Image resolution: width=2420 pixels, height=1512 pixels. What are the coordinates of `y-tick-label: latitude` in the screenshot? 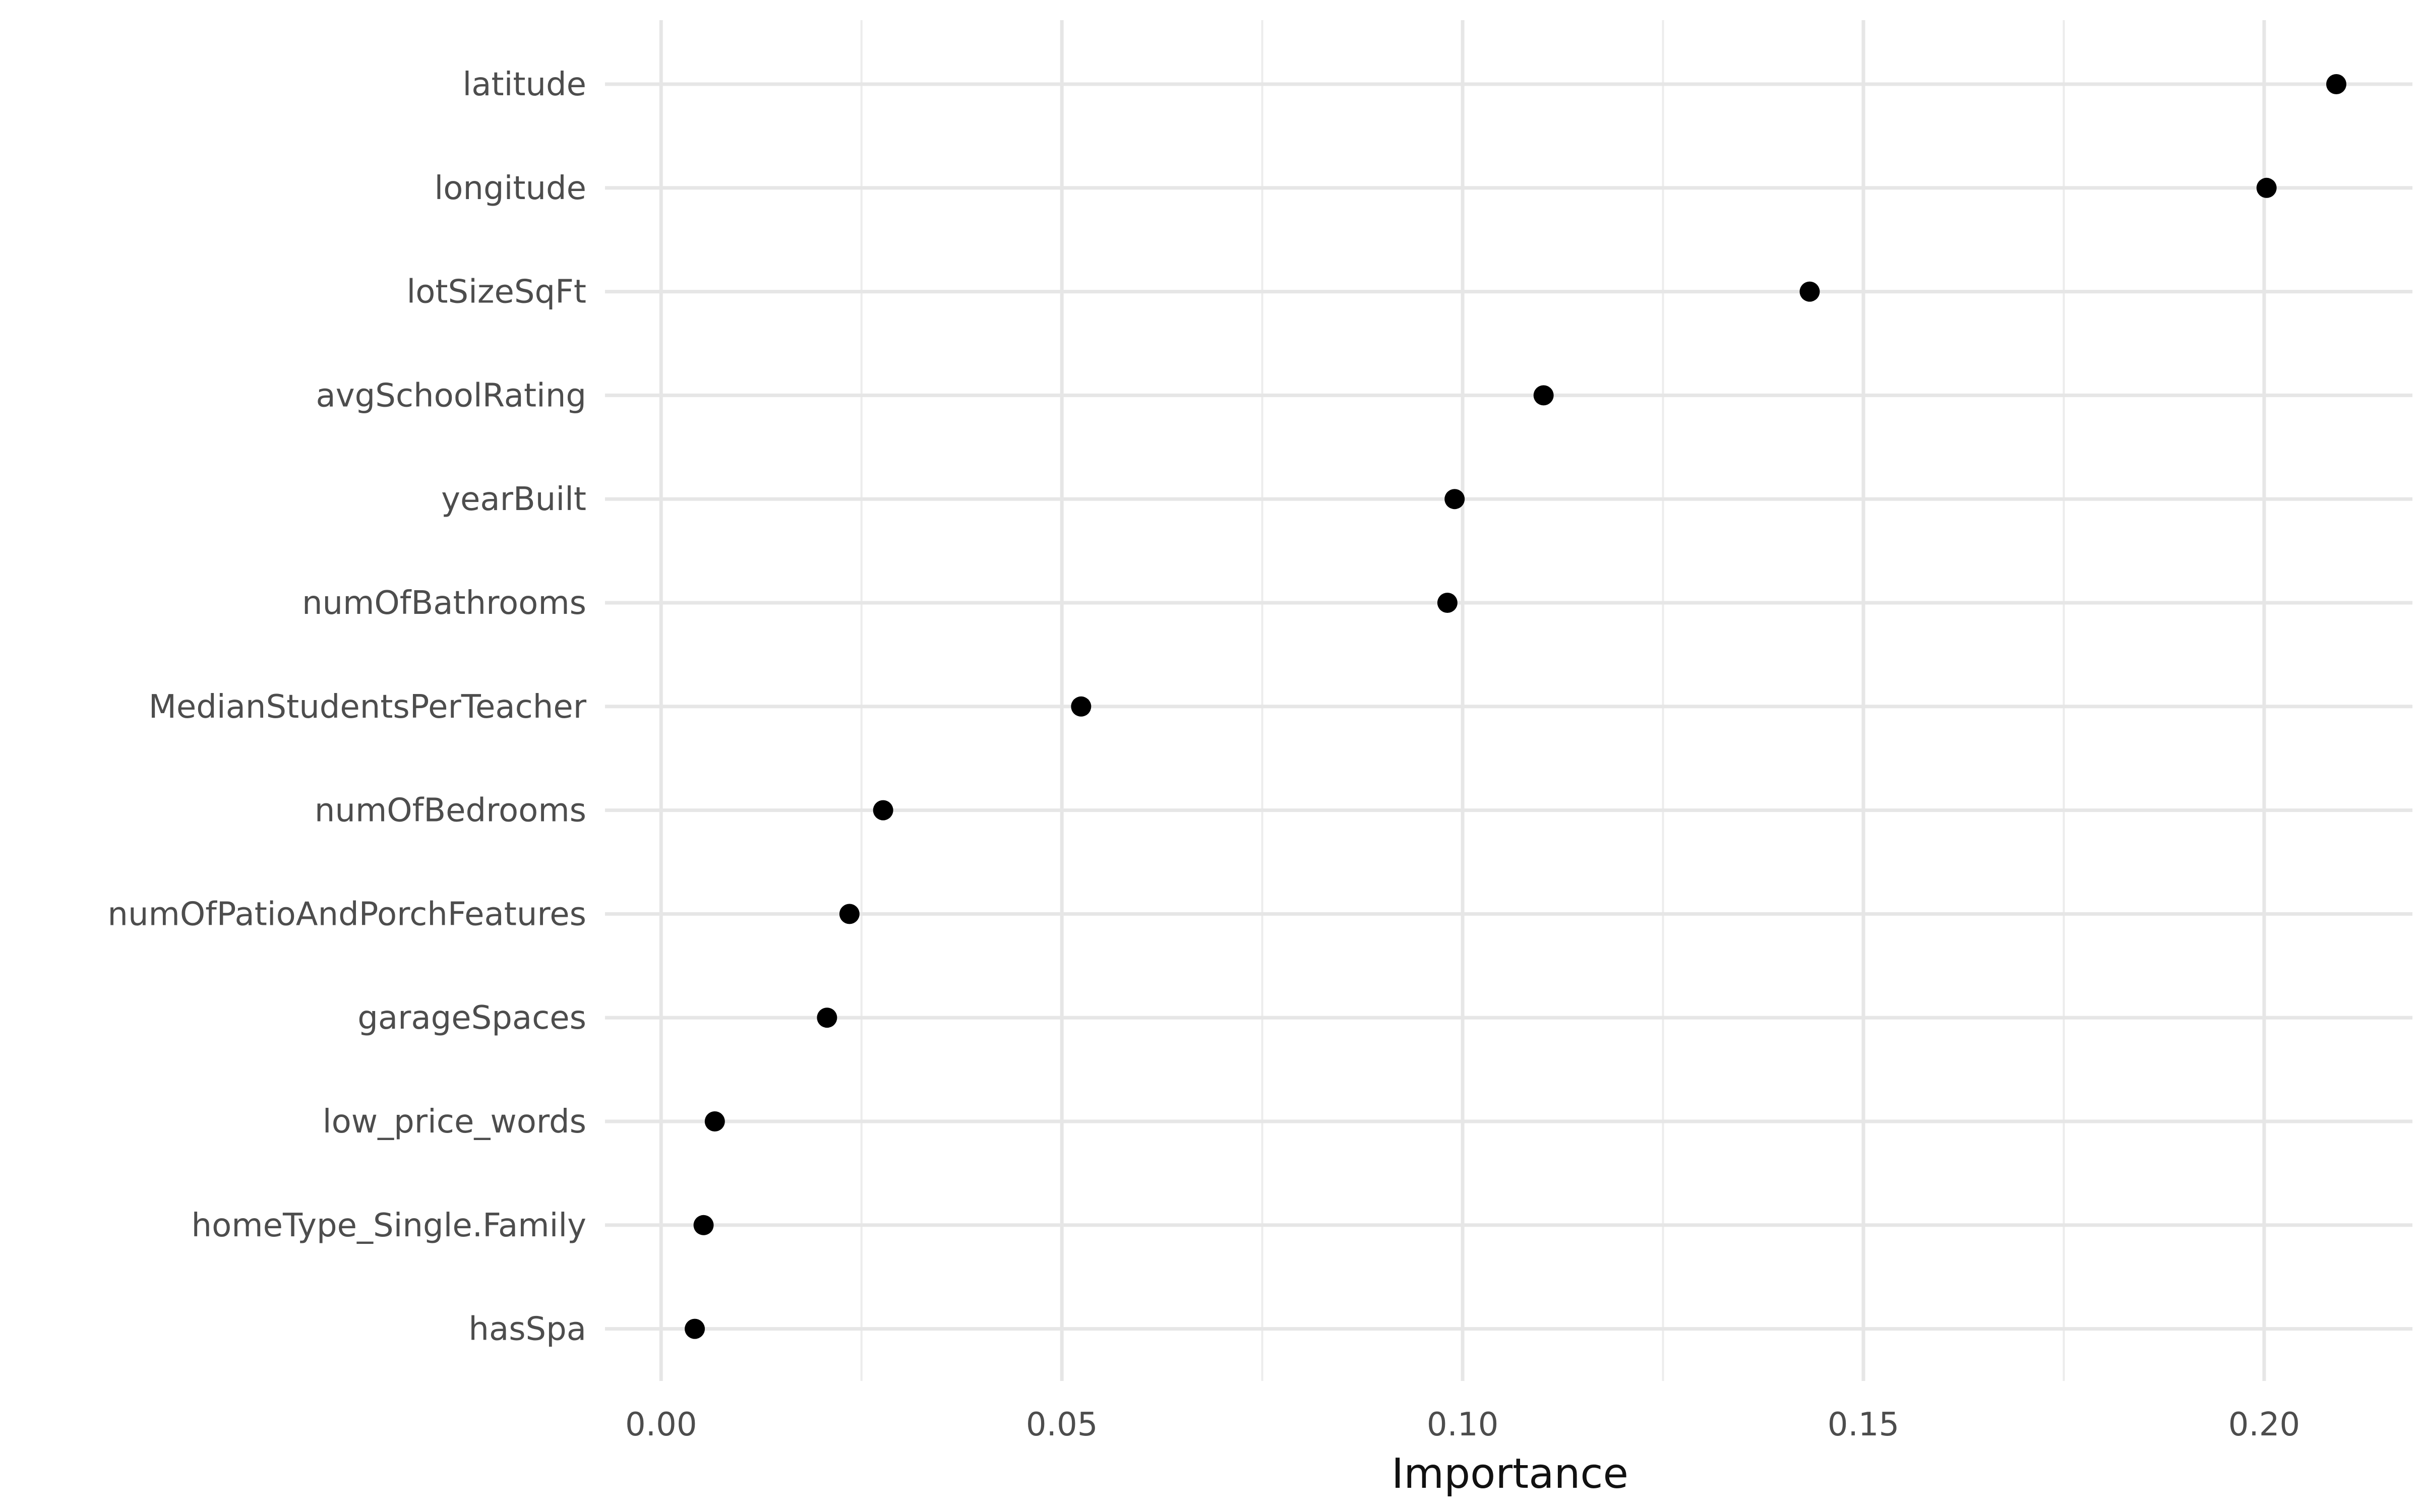 It's located at (524, 84).